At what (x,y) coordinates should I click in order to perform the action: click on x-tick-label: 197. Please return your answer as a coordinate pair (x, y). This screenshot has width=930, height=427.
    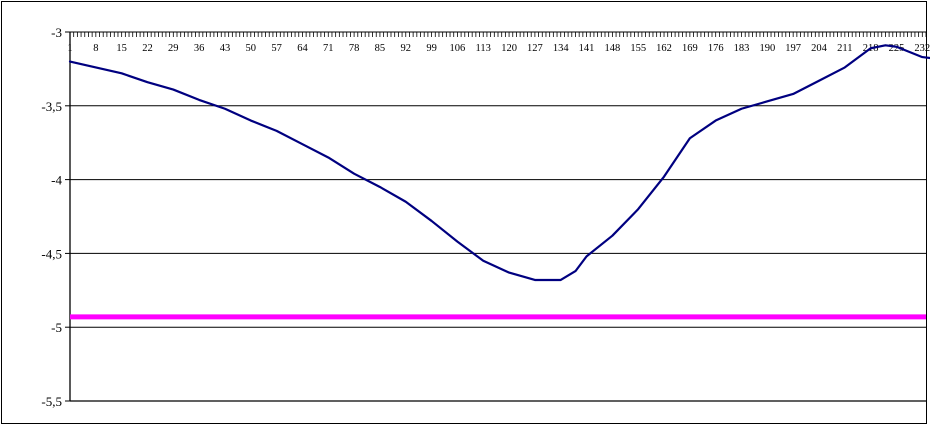
    Looking at the image, I should click on (793, 48).